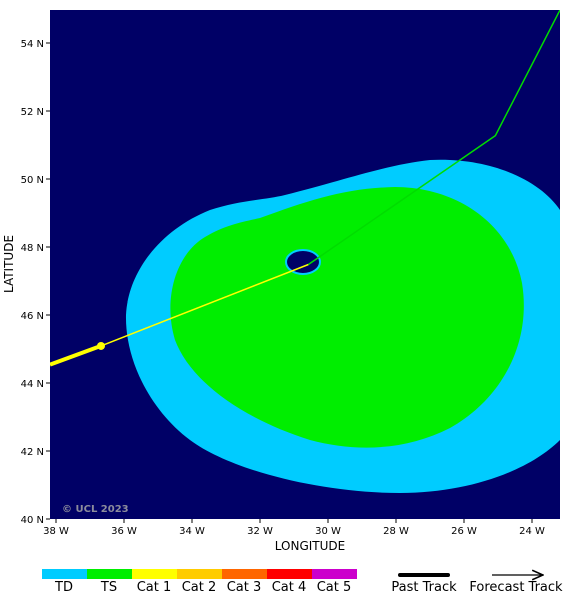 This screenshot has height=602, width=580. I want to click on legend-swatch-td, so click(64, 574).